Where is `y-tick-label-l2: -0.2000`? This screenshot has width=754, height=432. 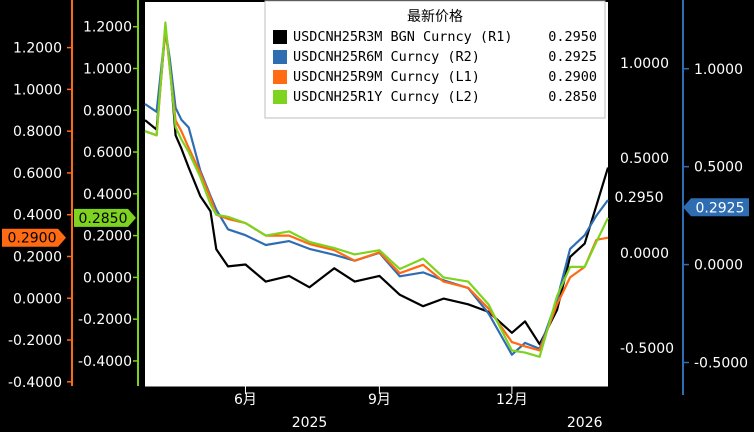 y-tick-label-l2: -0.2000 is located at coordinates (105, 320).